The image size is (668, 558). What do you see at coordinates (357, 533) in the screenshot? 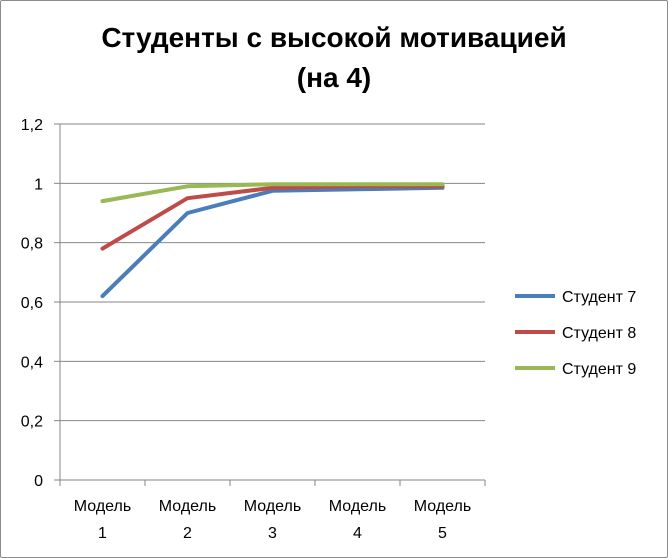
I see `x-tick-label: 4` at bounding box center [357, 533].